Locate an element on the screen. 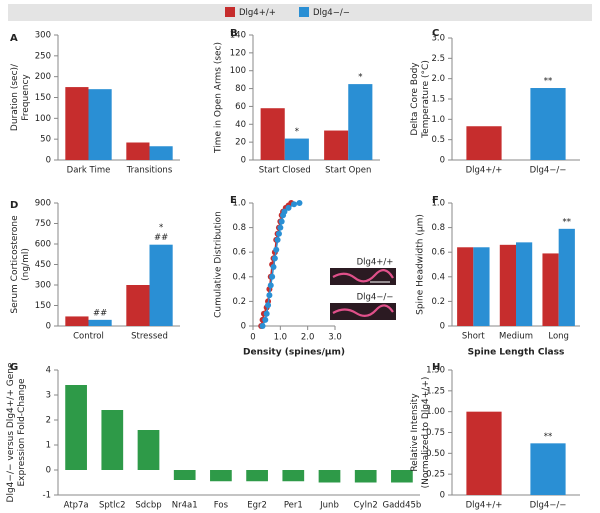  y-tick-label: 3.0 is located at coordinates (438, 39).